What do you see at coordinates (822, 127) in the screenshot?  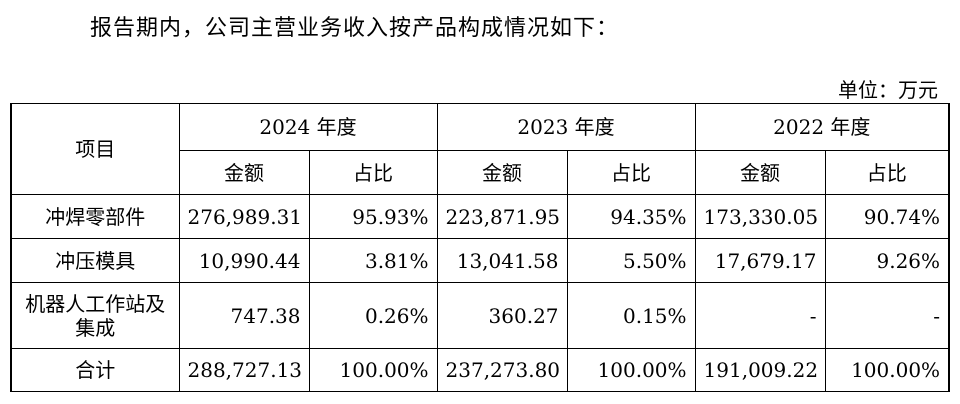 I see `year-header-2022: 2022 年度` at bounding box center [822, 127].